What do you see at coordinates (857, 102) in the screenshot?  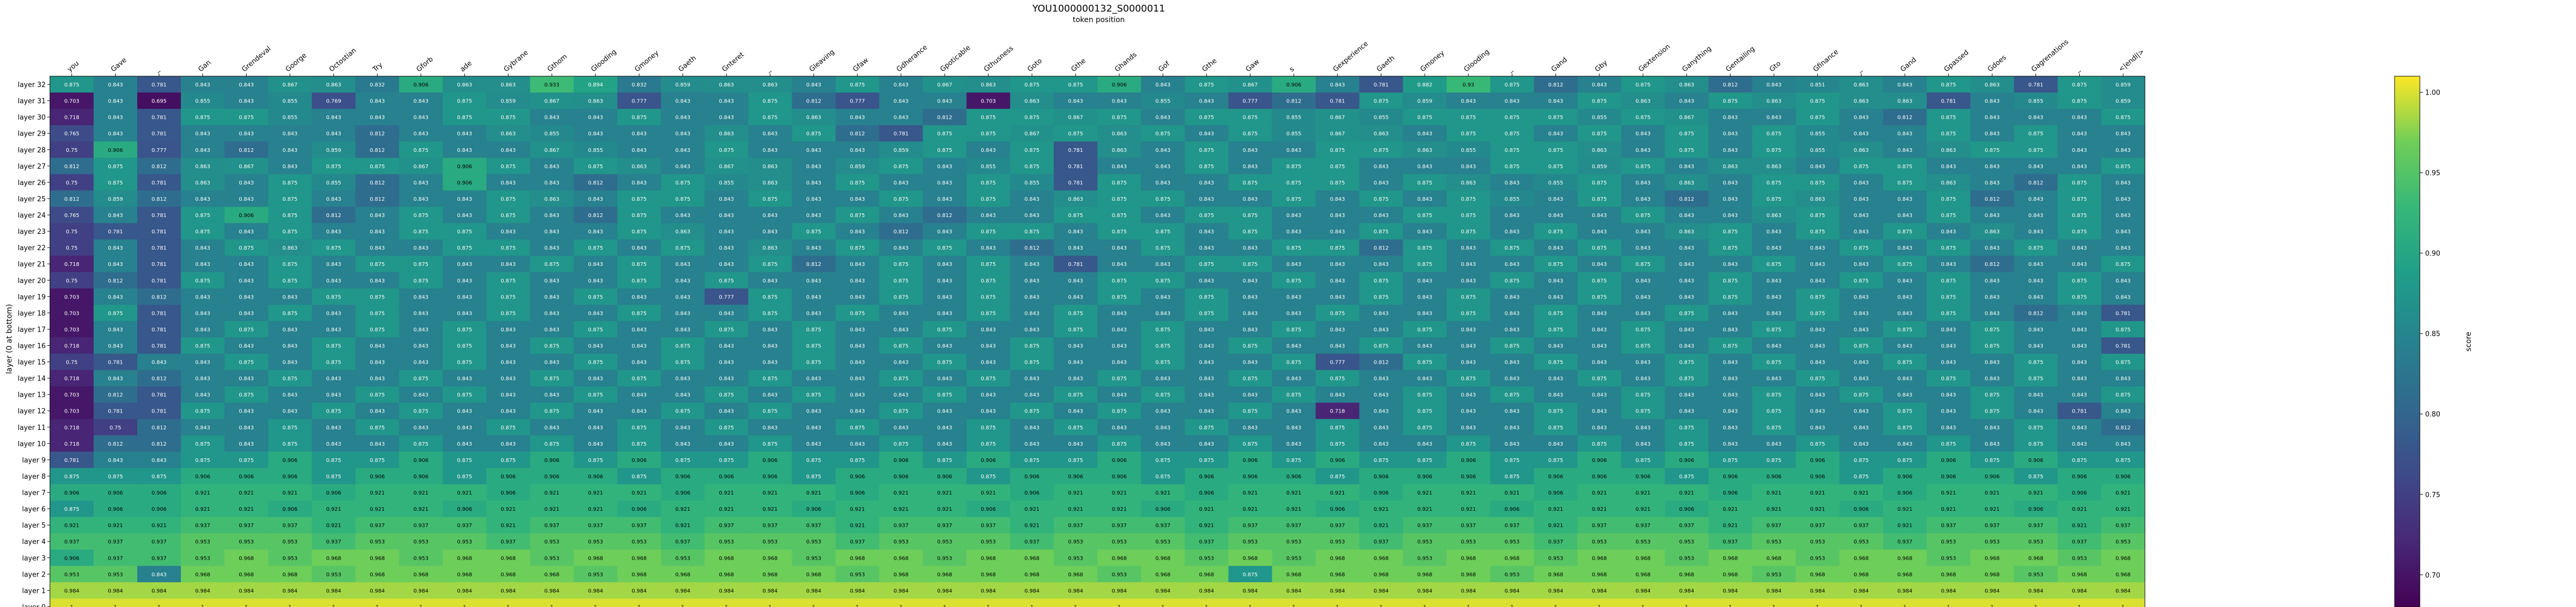 I see `cell-value-label: 0.777` at bounding box center [857, 102].